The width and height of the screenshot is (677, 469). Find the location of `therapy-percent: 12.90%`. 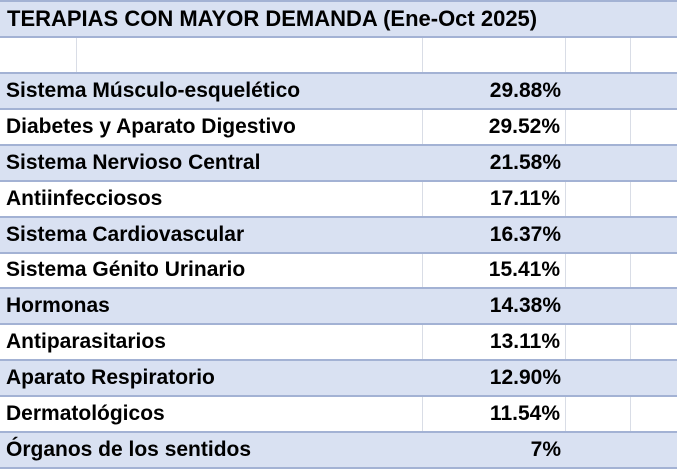

therapy-percent: 12.90% is located at coordinates (525, 378).